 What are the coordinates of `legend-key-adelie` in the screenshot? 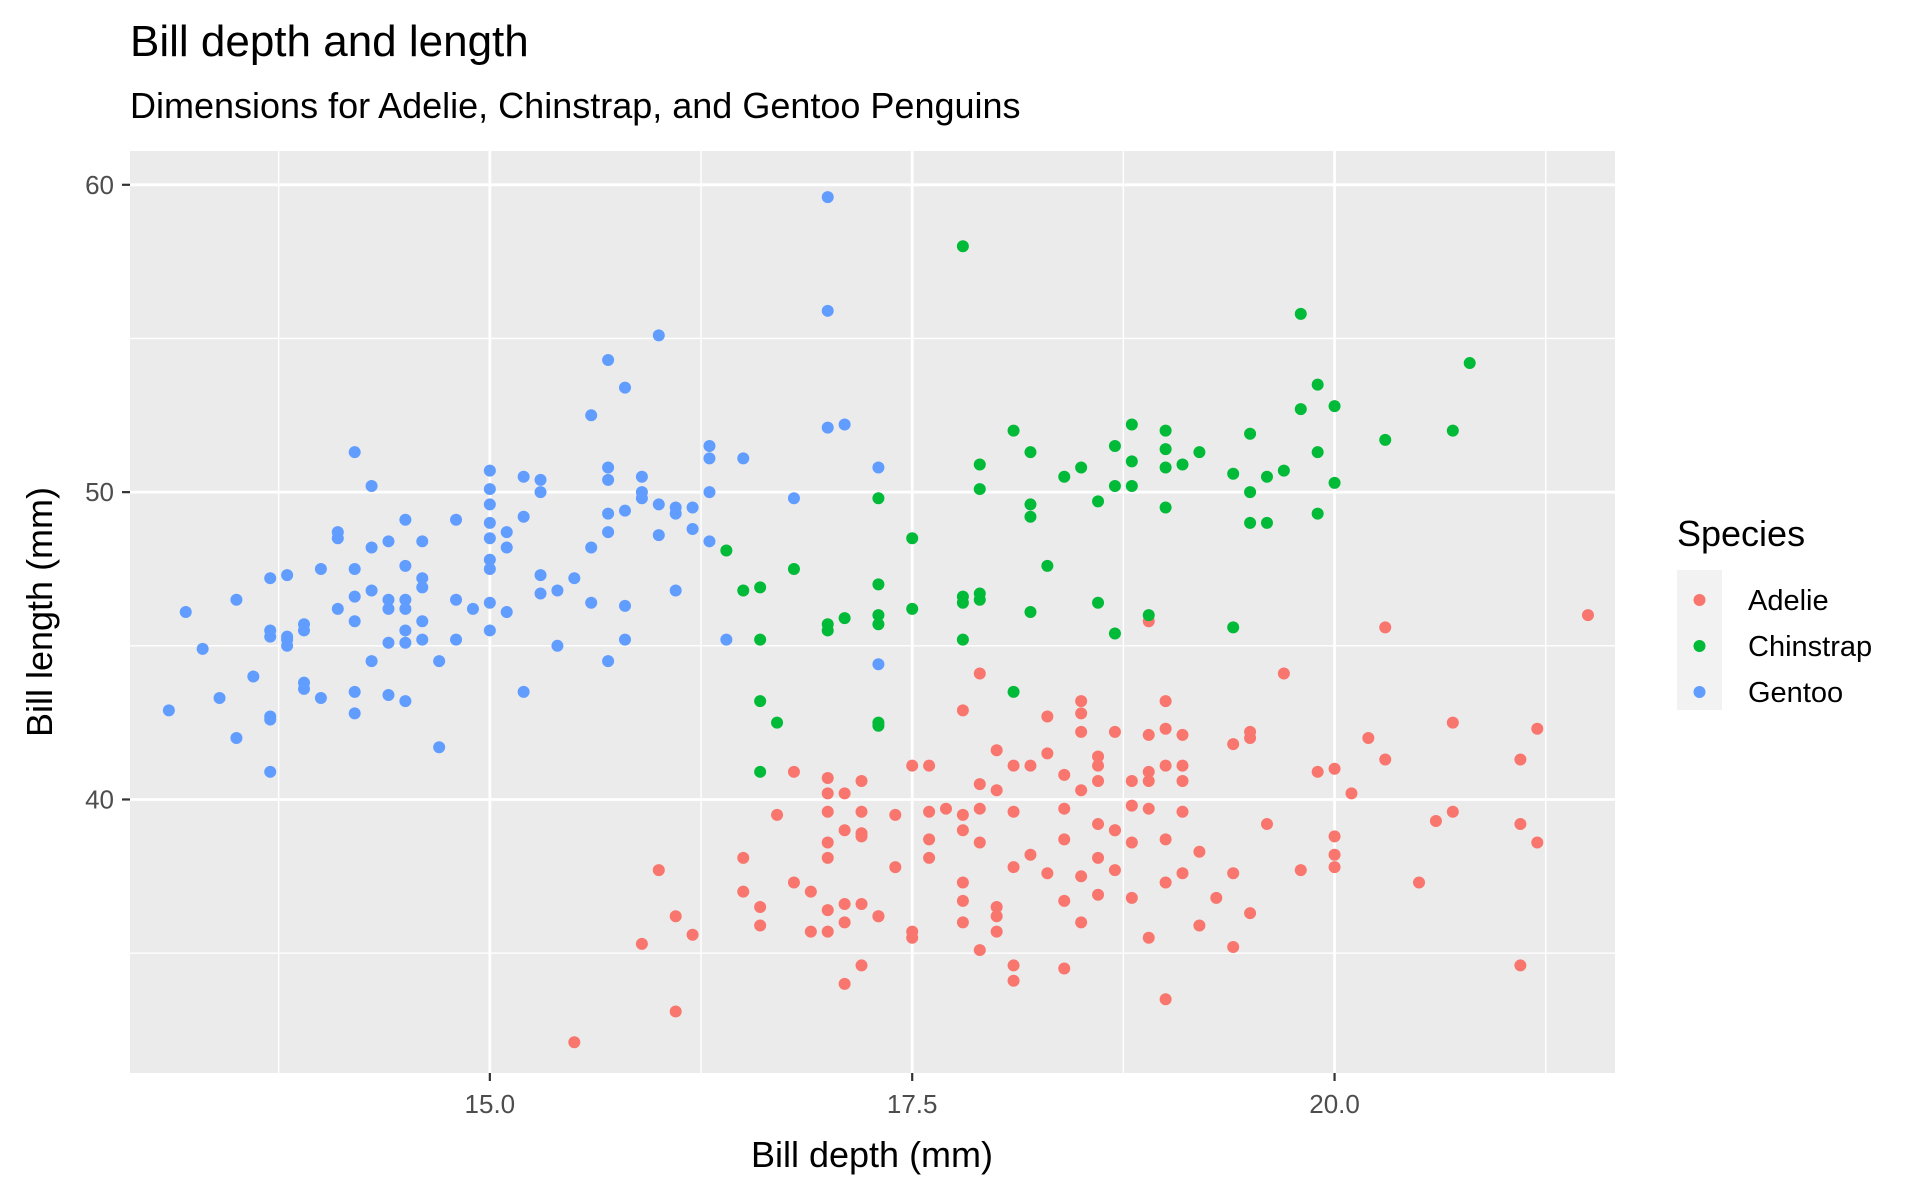 It's located at (1699, 600).